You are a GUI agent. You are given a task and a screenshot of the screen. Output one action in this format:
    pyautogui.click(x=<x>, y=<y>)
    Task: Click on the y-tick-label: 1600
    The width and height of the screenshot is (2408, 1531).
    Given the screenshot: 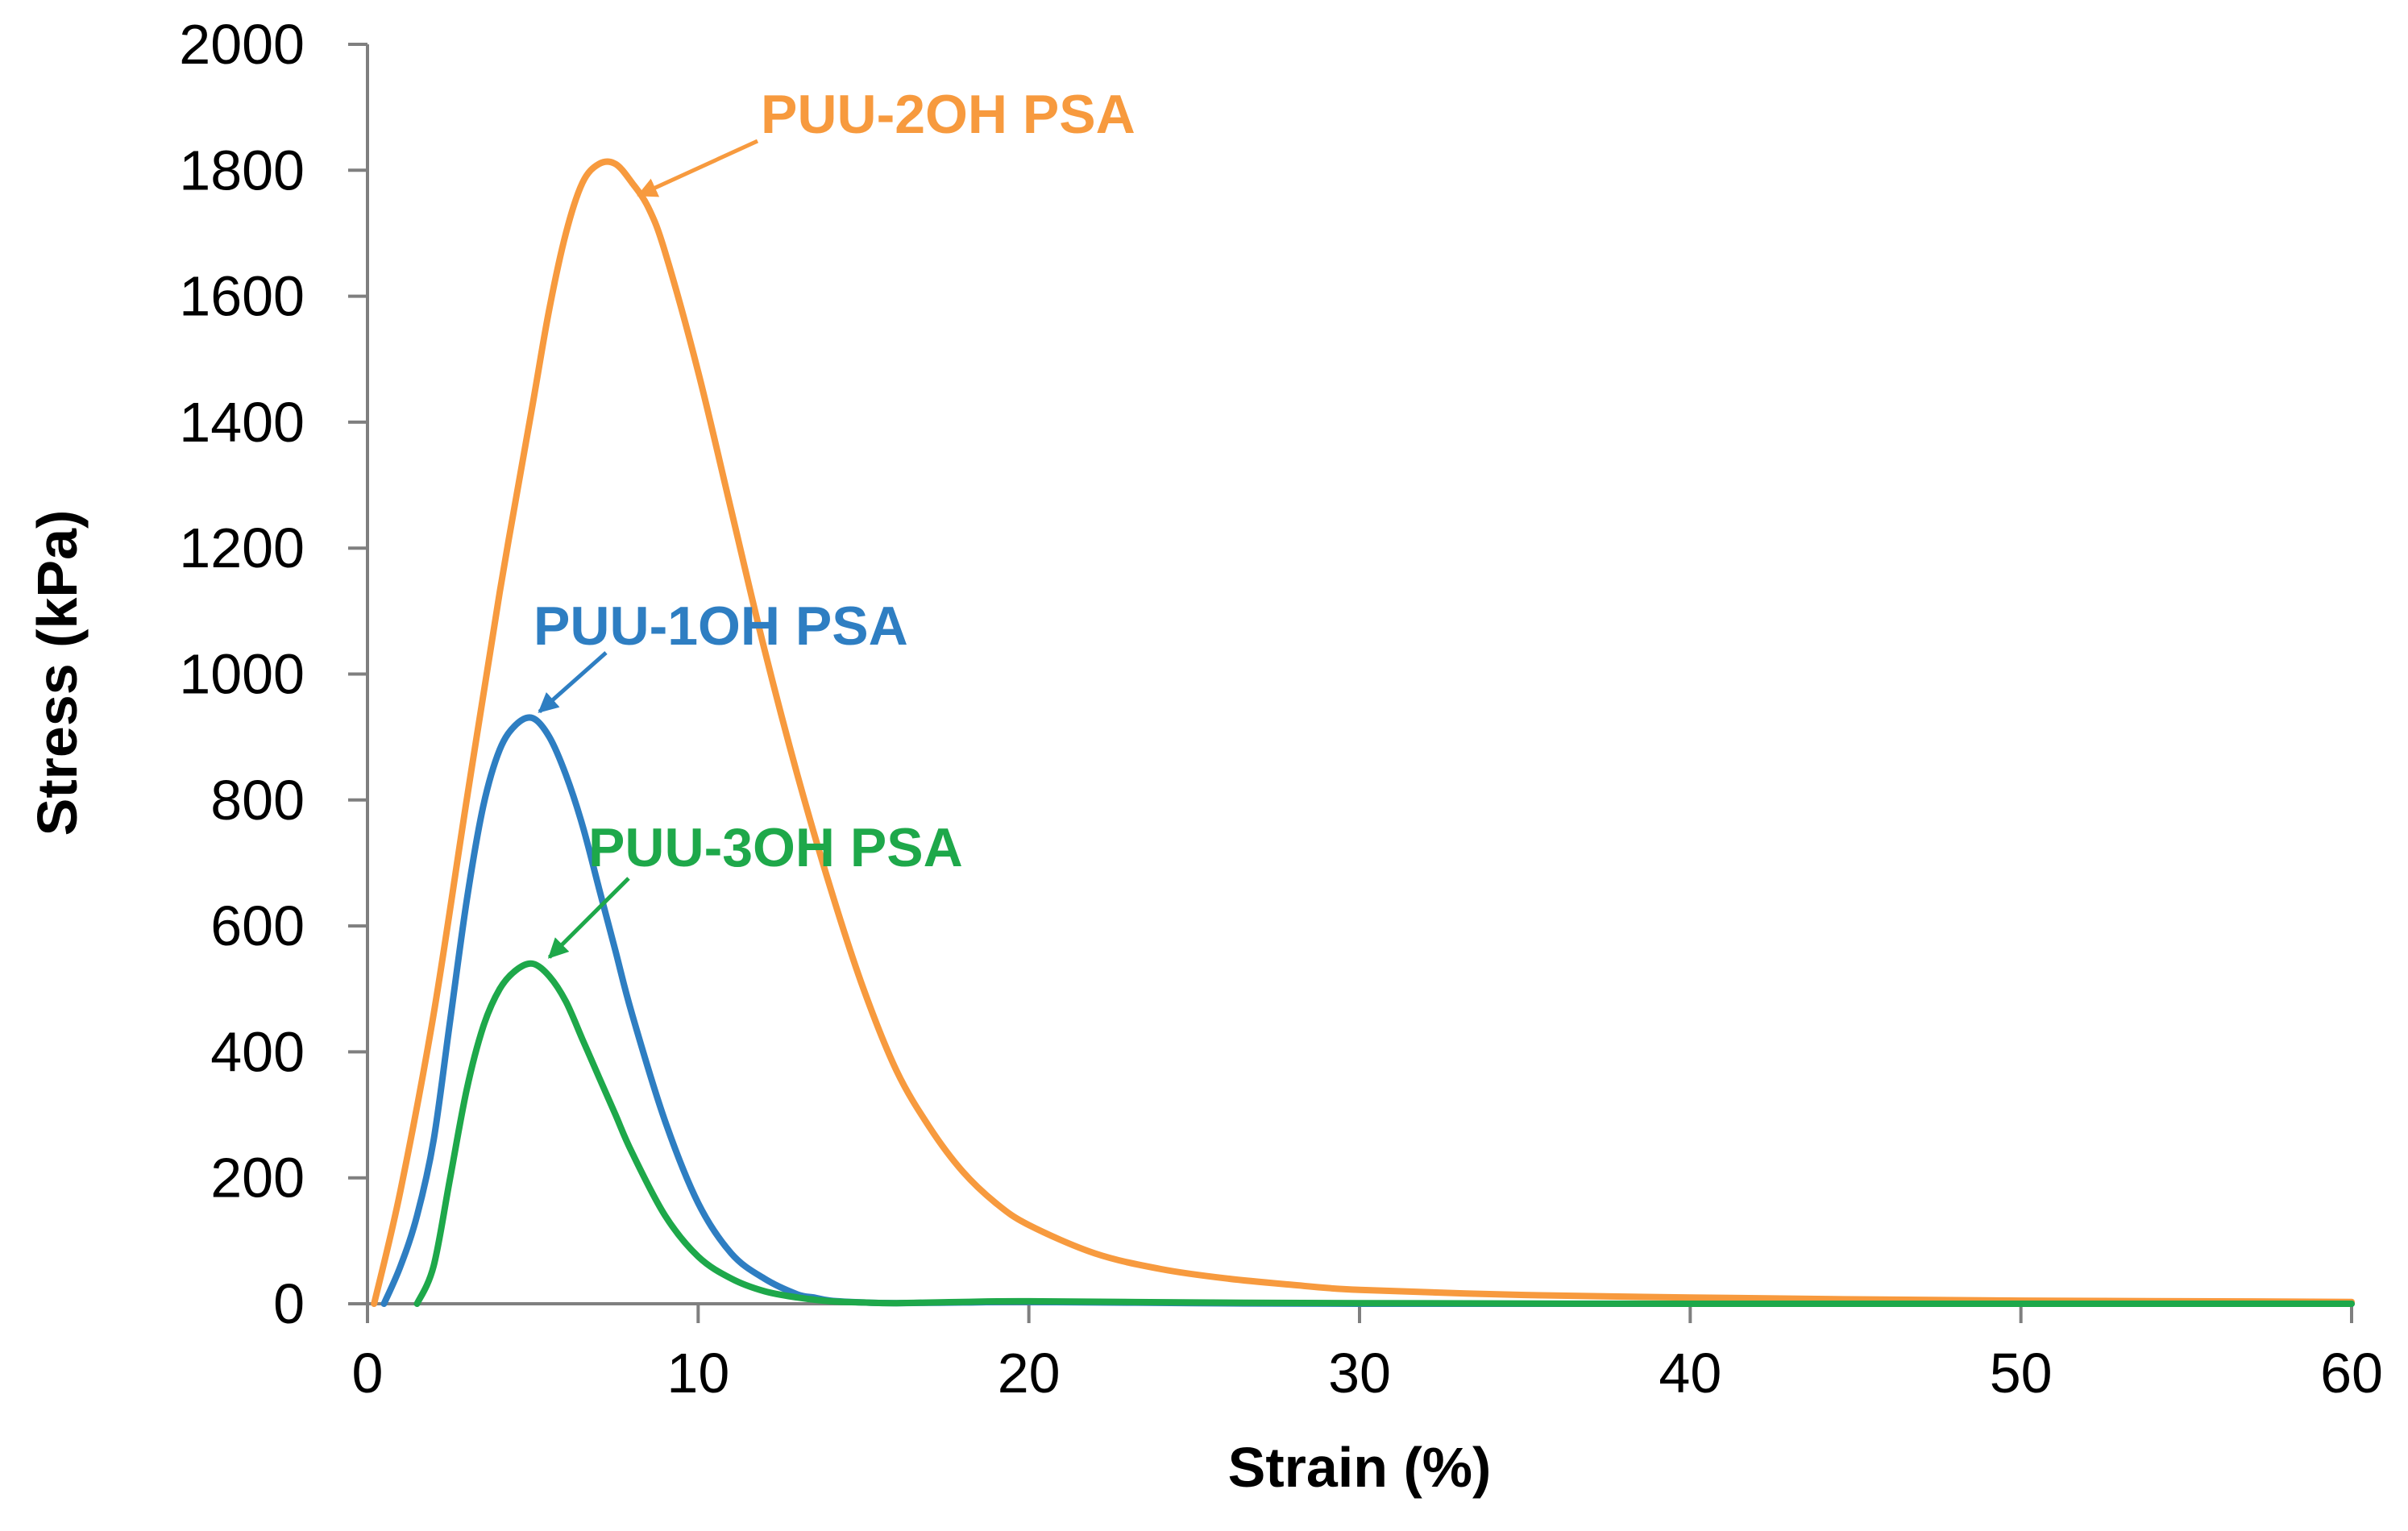 What is the action you would take?
    pyautogui.click(x=242, y=296)
    